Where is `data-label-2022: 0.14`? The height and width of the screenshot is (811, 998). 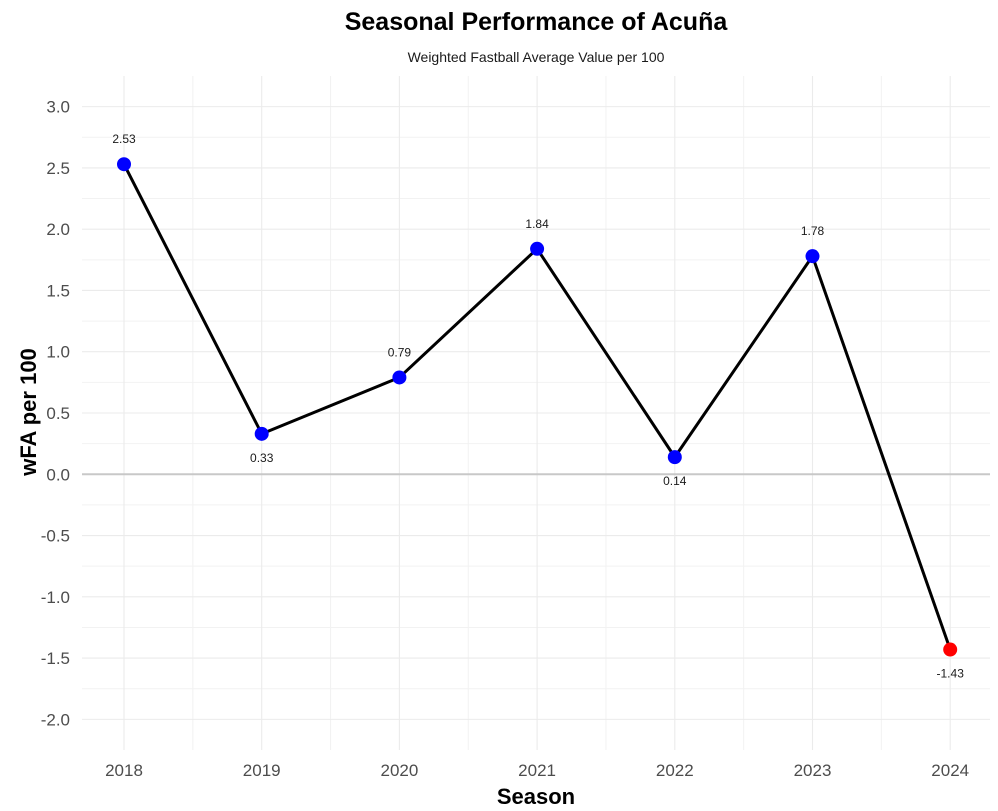
data-label-2022: 0.14 is located at coordinates (675, 481).